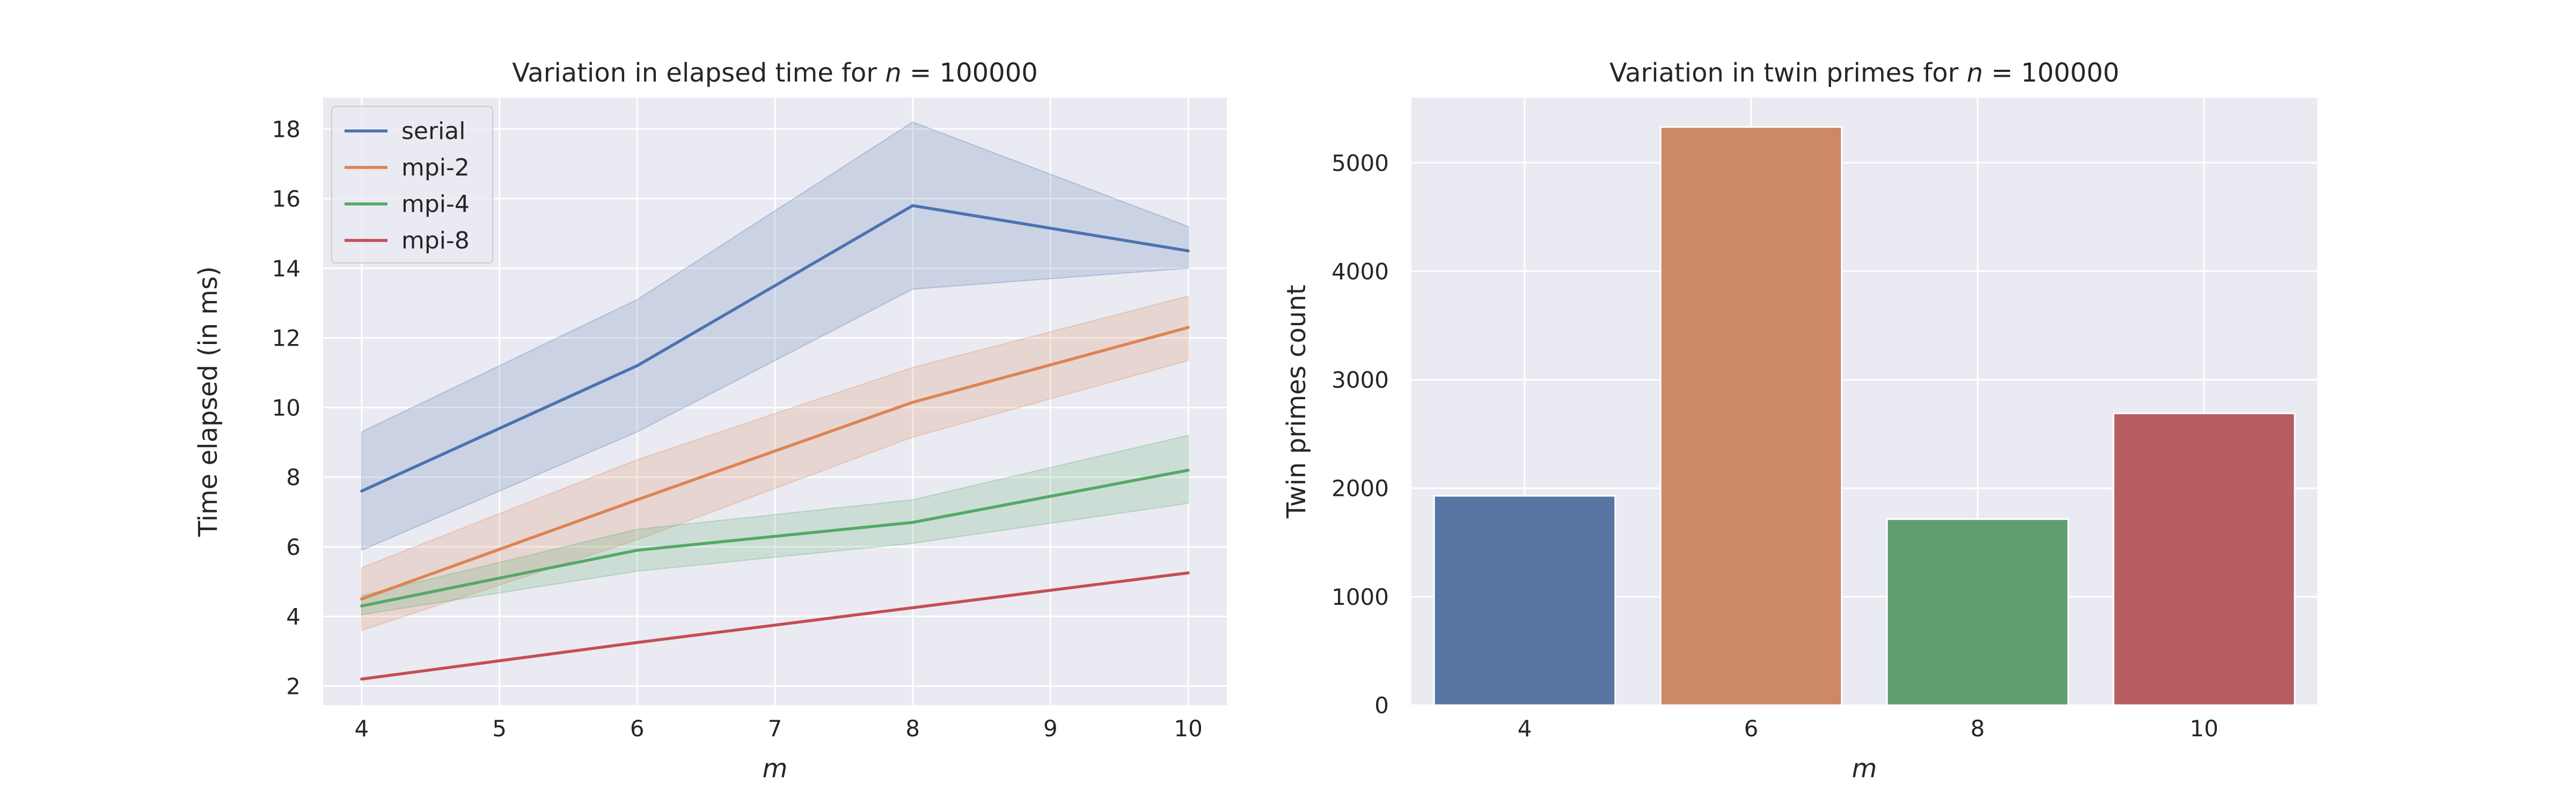 The image size is (2576, 805). What do you see at coordinates (286, 407) in the screenshot?
I see `y-tick-label: 10` at bounding box center [286, 407].